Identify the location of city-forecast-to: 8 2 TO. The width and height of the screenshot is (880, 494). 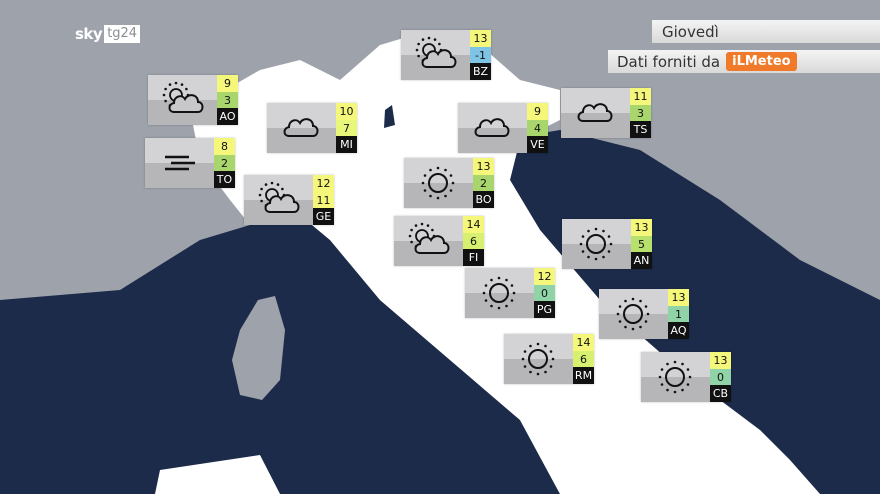
(190, 163).